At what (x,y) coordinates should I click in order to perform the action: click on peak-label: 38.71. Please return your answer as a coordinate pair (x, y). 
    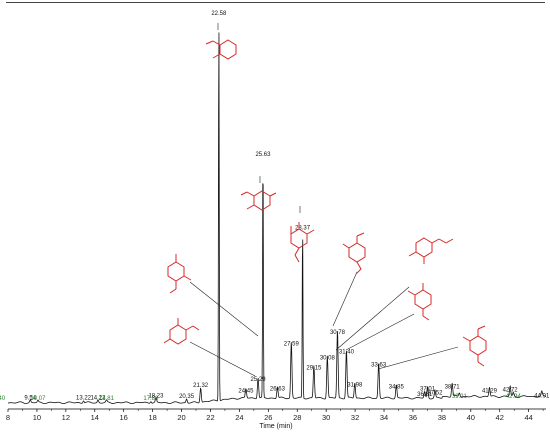
    Looking at the image, I should click on (453, 387).